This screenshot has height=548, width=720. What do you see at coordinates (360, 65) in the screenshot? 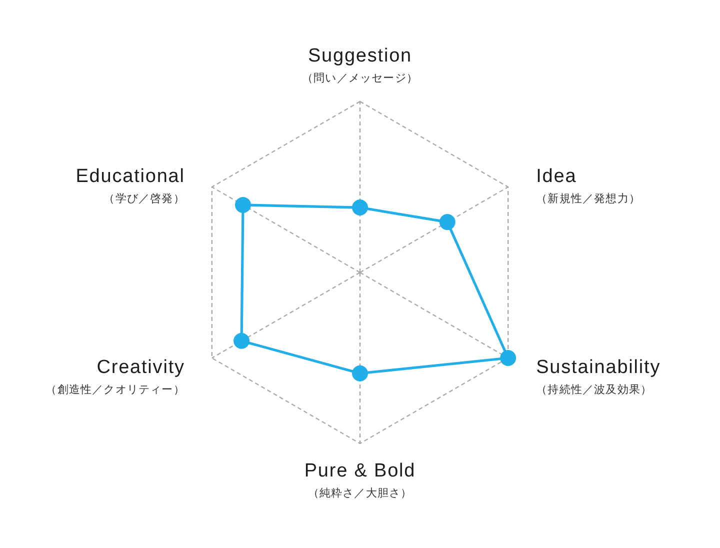
I see `spoke-label: Suggestion （問い／メッセージ）` at bounding box center [360, 65].